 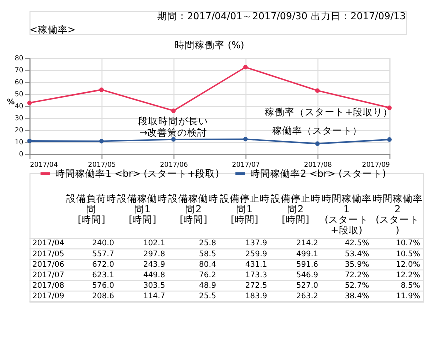 I want to click on data-label: 8.5%, so click(x=410, y=285).